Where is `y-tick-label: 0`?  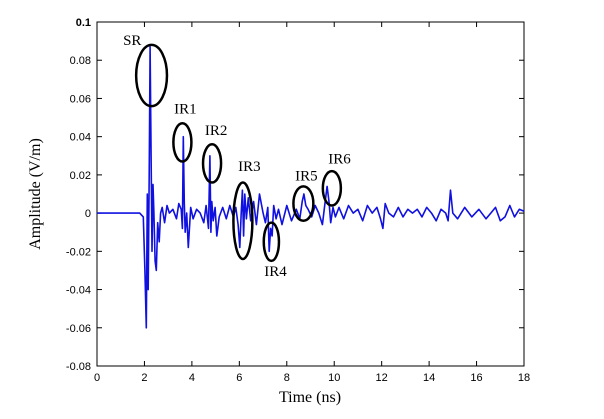
y-tick-label: 0 is located at coordinates (88, 214).